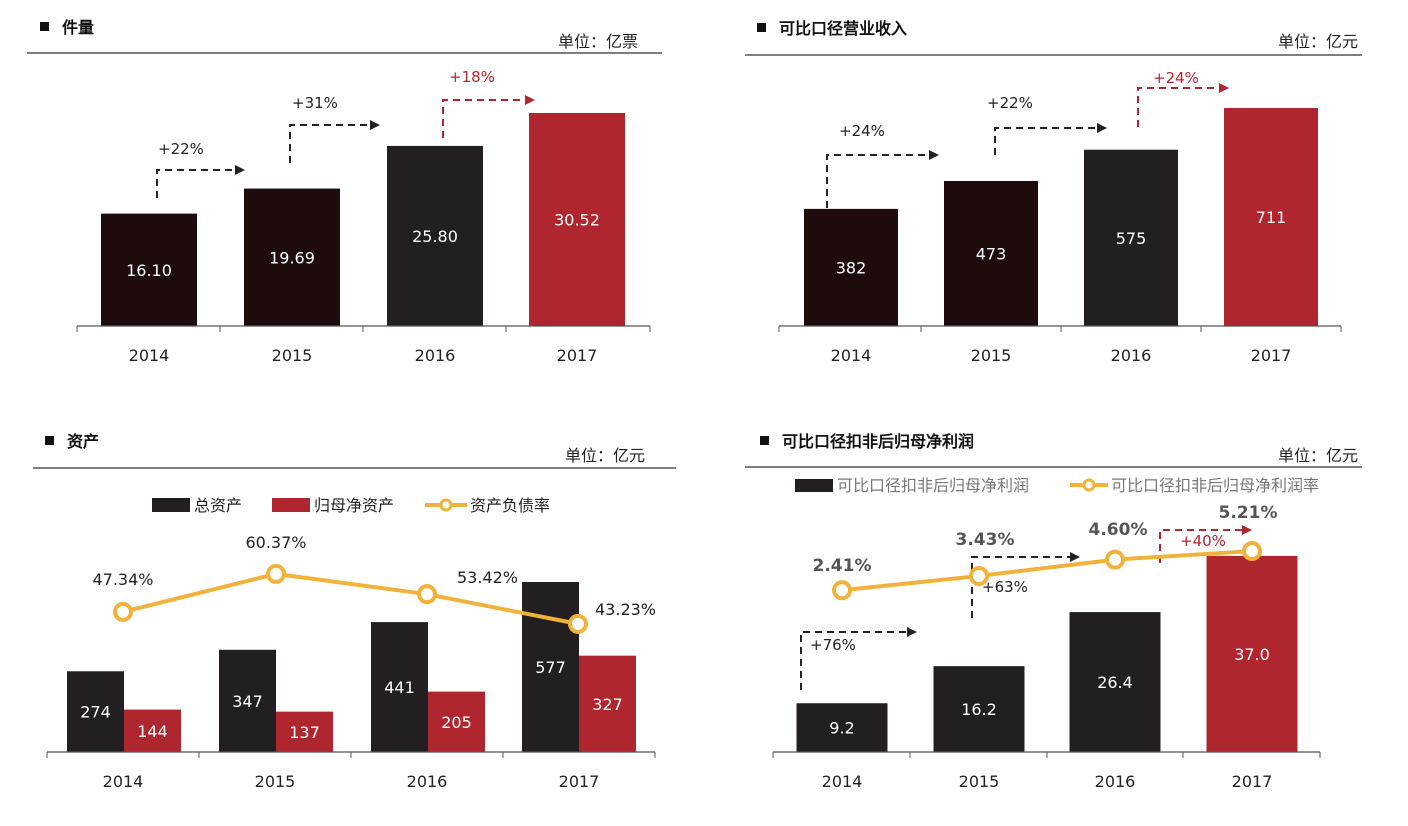  I want to click on line-value-label: 3.43%, so click(985, 540).